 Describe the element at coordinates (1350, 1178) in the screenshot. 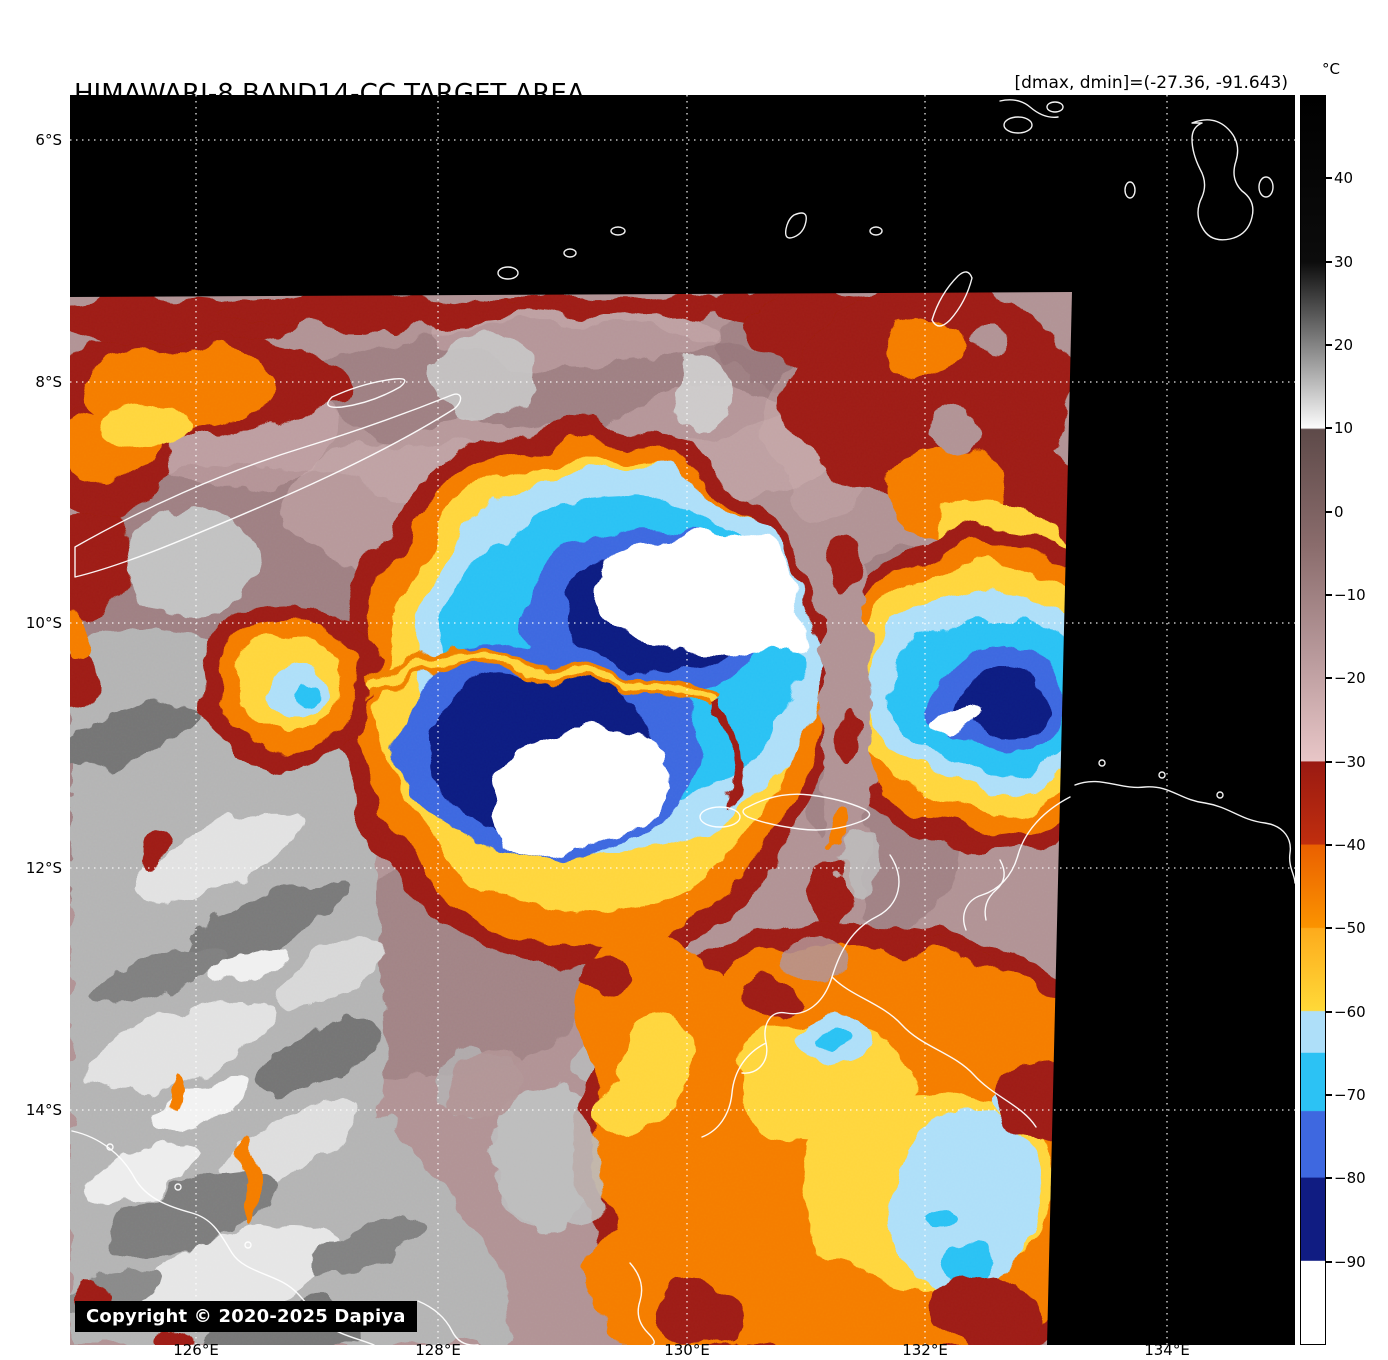

I see `colorbar-tick-label: −80` at that location.